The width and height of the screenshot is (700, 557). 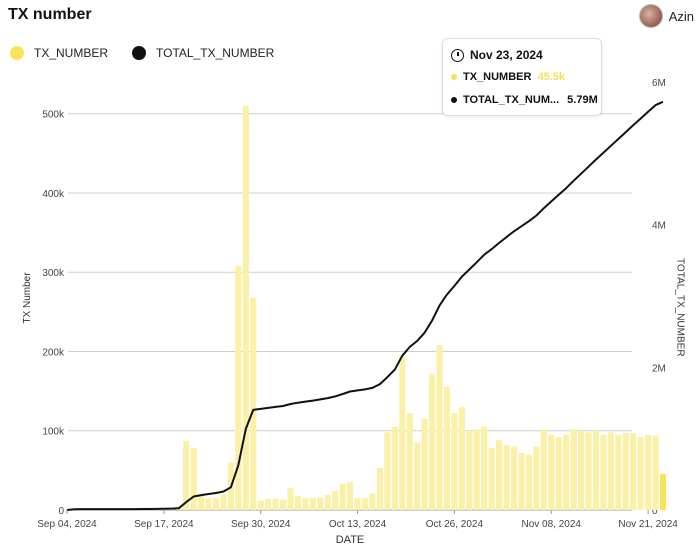 What do you see at coordinates (67, 524) in the screenshot?
I see `x-tick-label: Sep 04, 2024` at bounding box center [67, 524].